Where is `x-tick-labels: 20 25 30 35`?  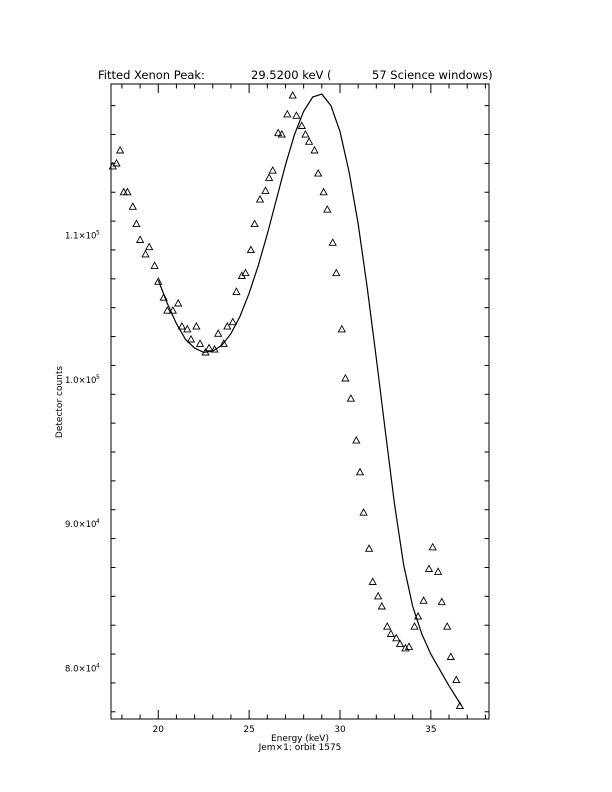
x-tick-labels: 20 25 30 35 is located at coordinates (295, 730).